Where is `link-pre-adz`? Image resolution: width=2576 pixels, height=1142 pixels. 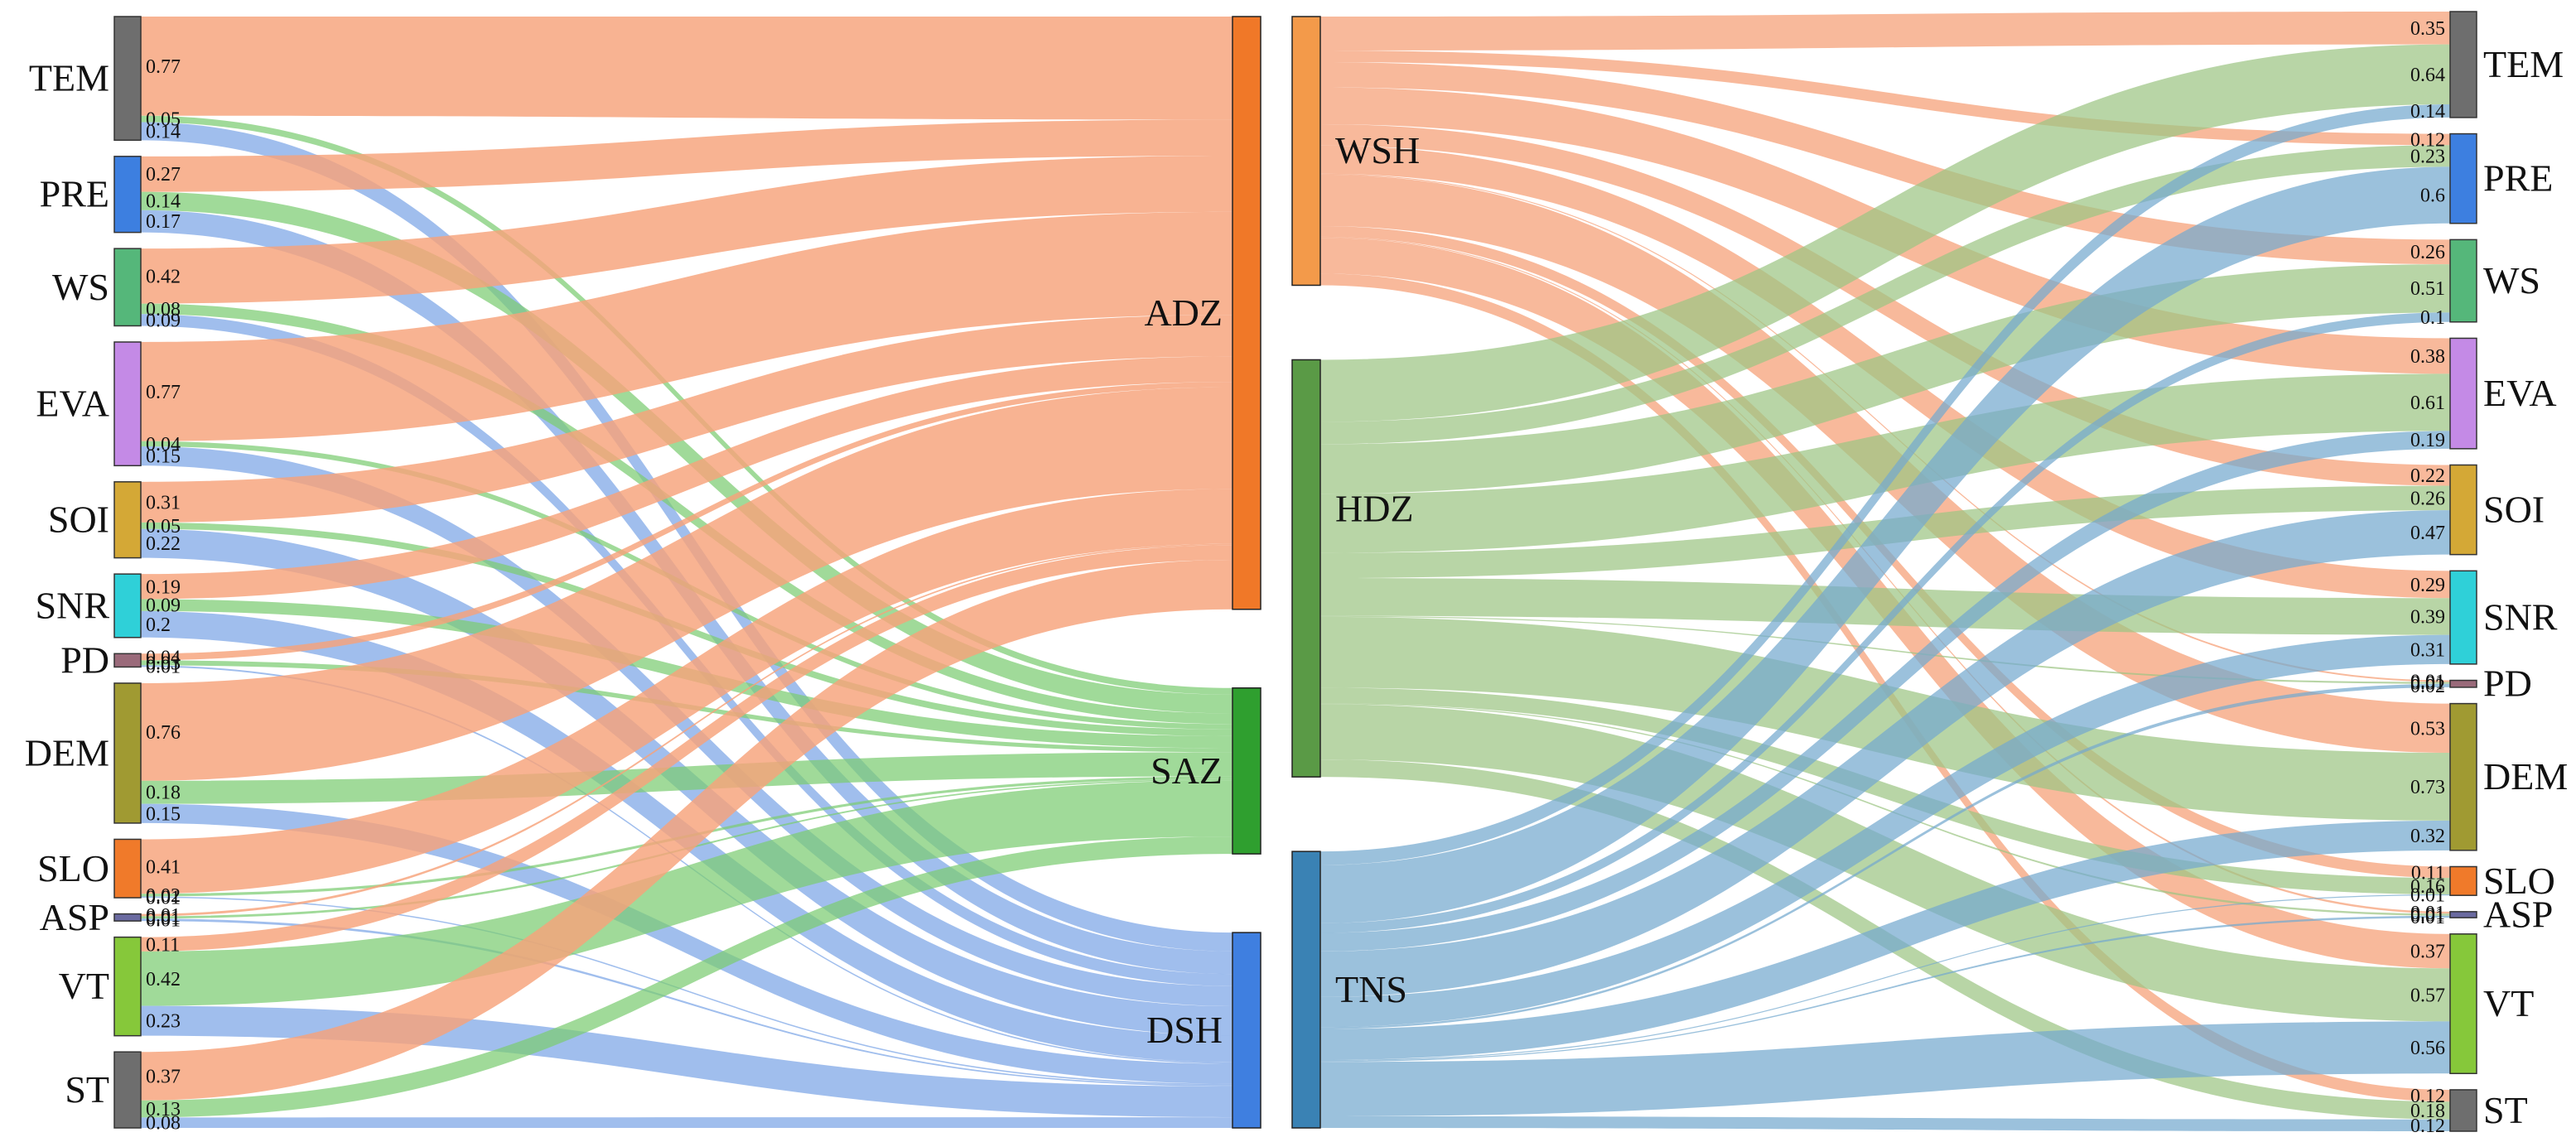
link-pre-adz is located at coordinates (687, 155).